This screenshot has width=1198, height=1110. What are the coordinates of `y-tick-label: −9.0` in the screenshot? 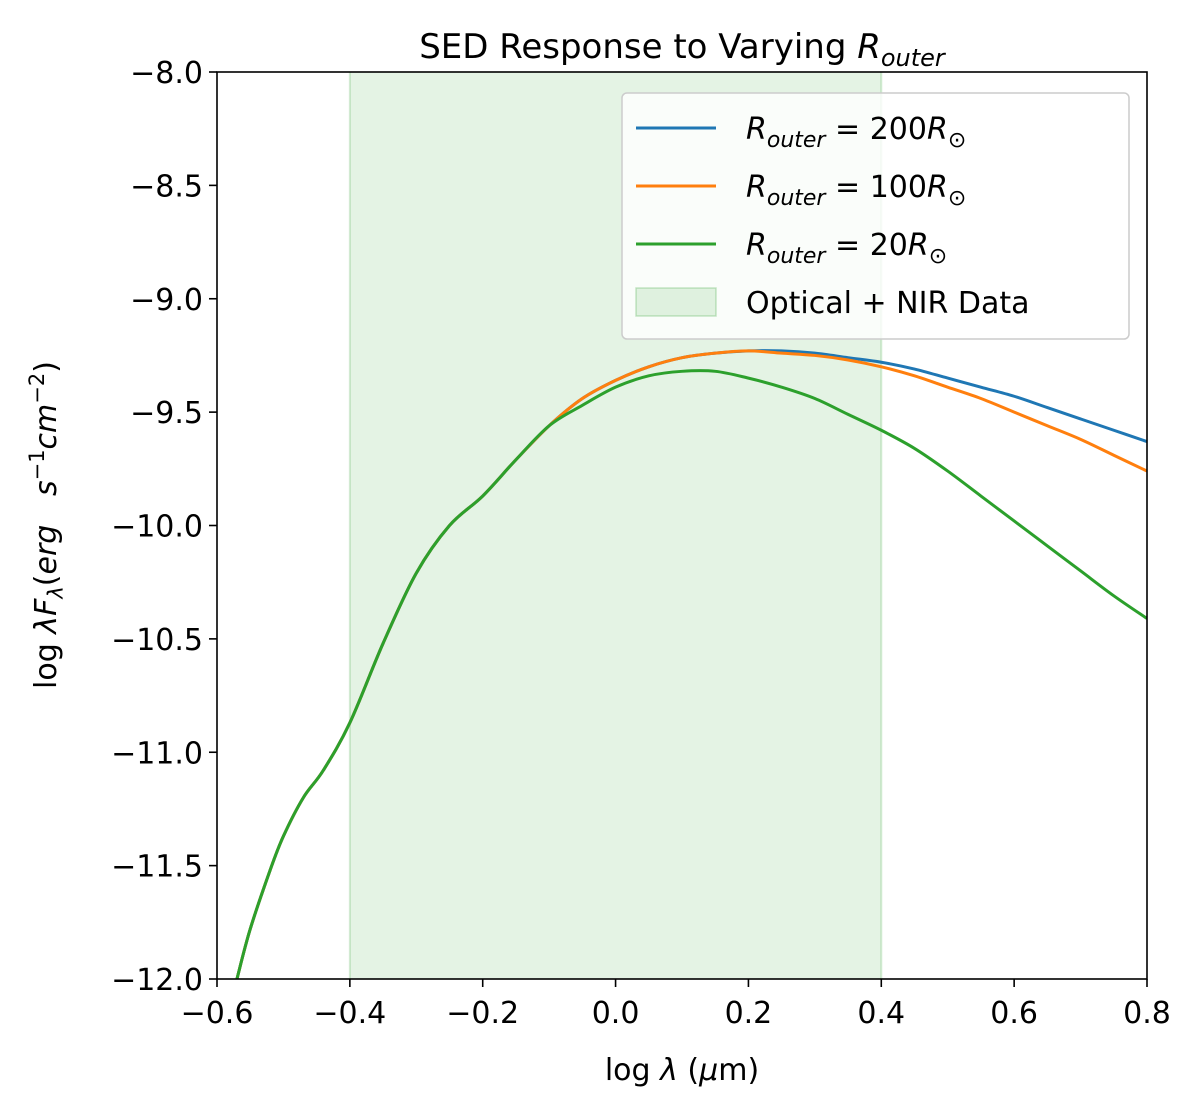 It's located at (166, 300).